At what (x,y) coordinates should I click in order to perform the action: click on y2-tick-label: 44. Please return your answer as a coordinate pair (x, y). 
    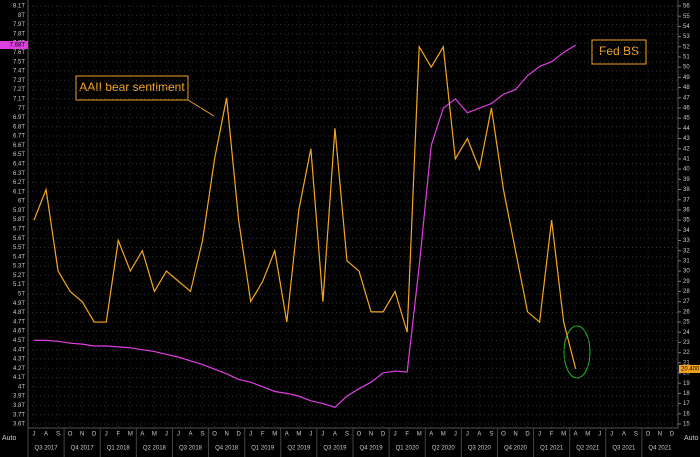
    Looking at the image, I should click on (686, 129).